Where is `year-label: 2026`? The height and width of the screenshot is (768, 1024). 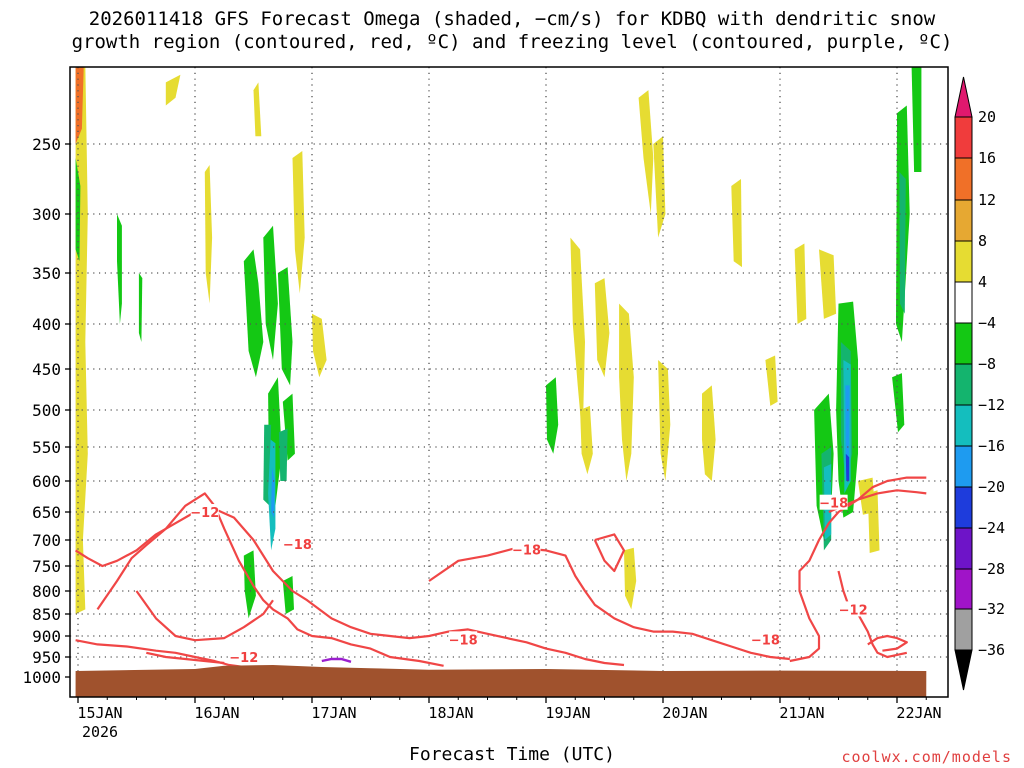
year-label: 2026 is located at coordinates (100, 732).